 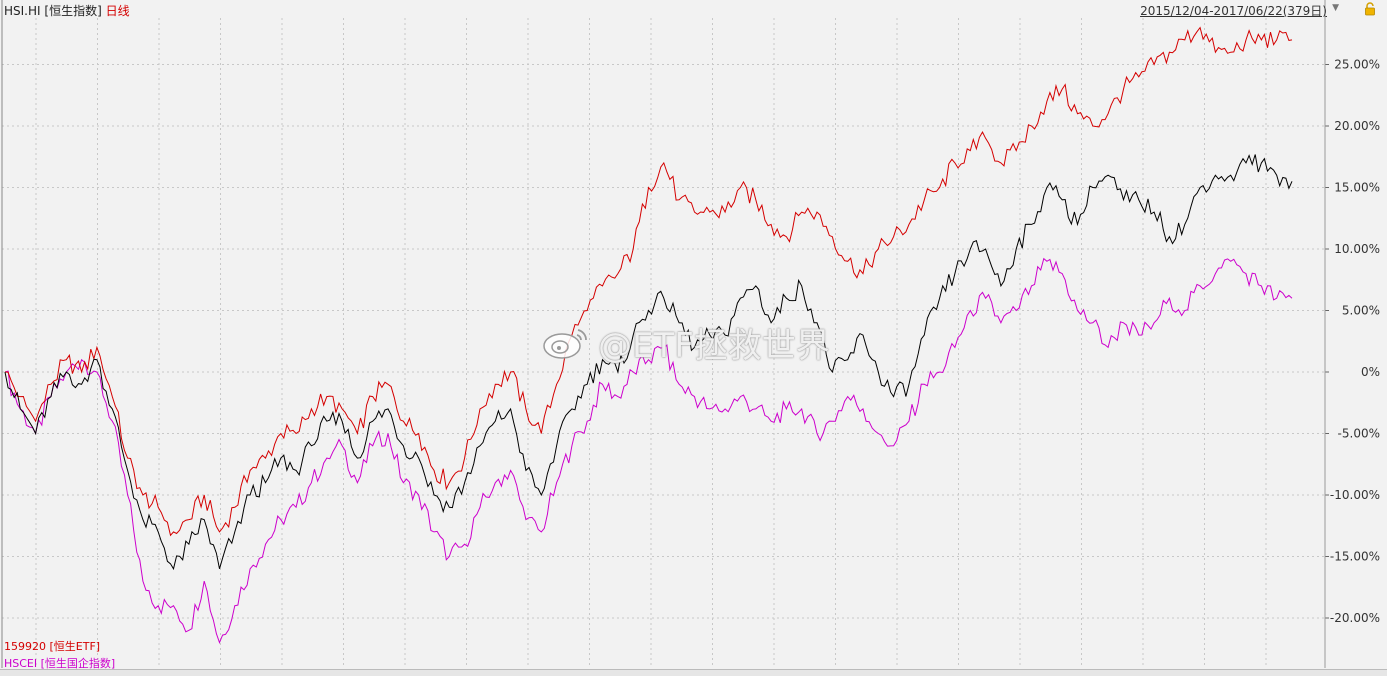 I want to click on watermark-text: @ETF拯救世界, so click(x=714, y=346).